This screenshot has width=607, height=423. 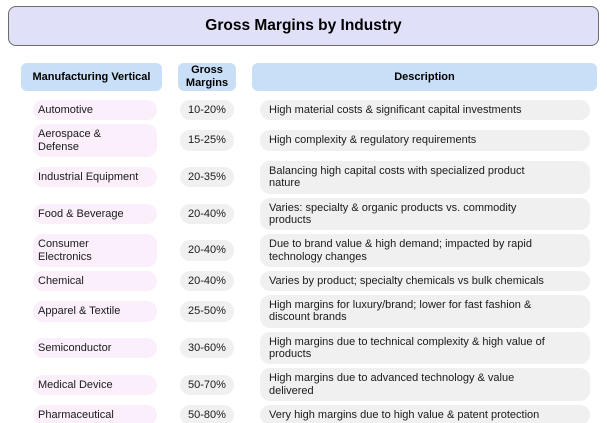 What do you see at coordinates (95, 250) in the screenshot?
I see `vertical-cell: Consumer Electronics` at bounding box center [95, 250].